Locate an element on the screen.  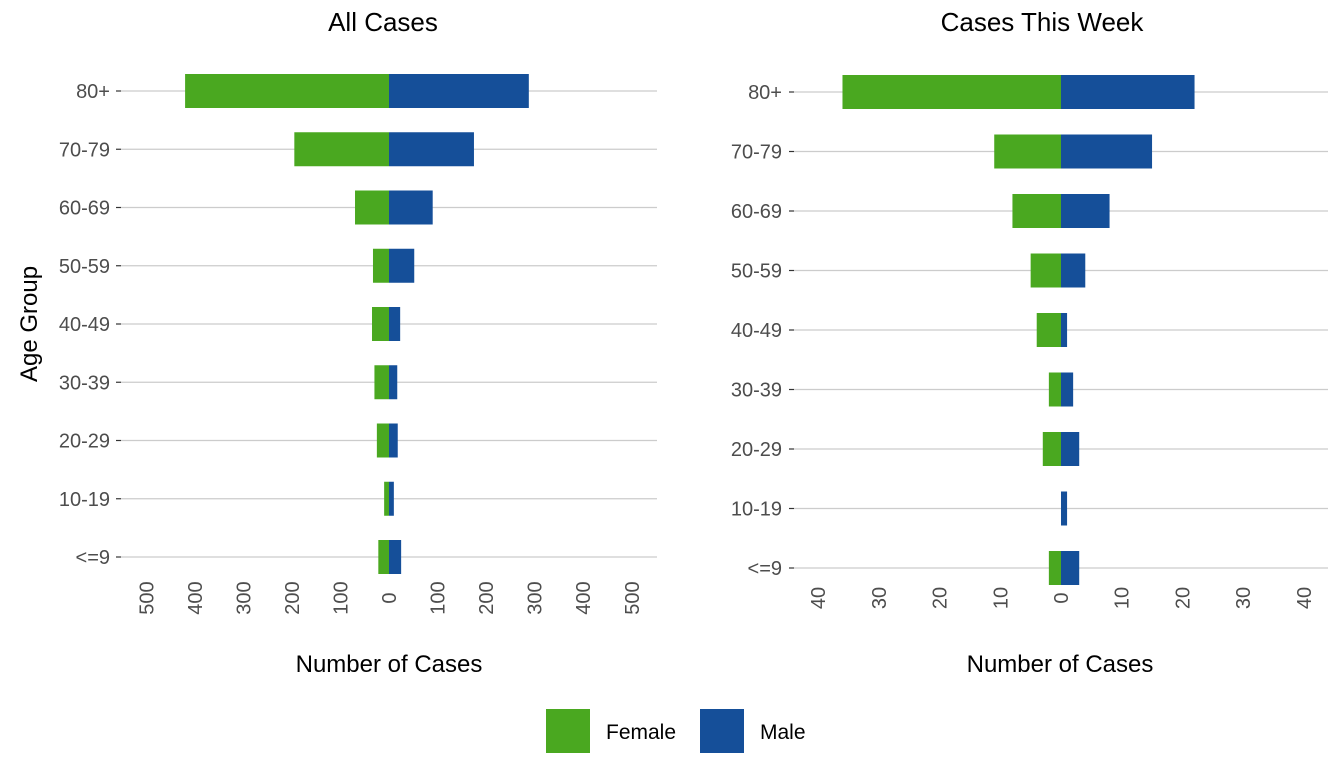
legend-swatch-male is located at coordinates (722, 731).